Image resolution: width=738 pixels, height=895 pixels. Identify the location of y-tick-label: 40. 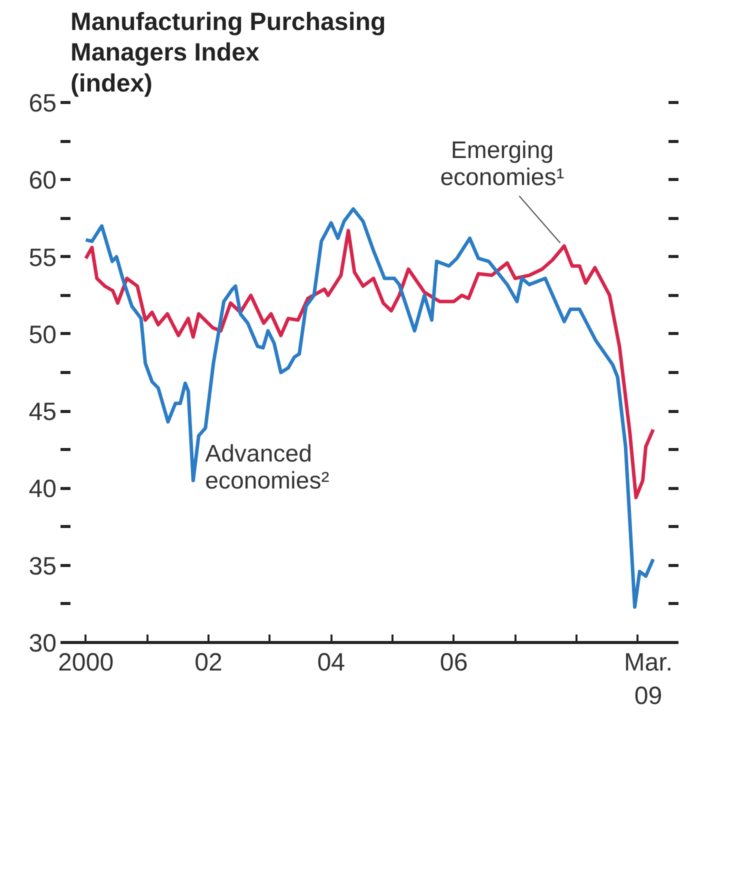
(42, 489).